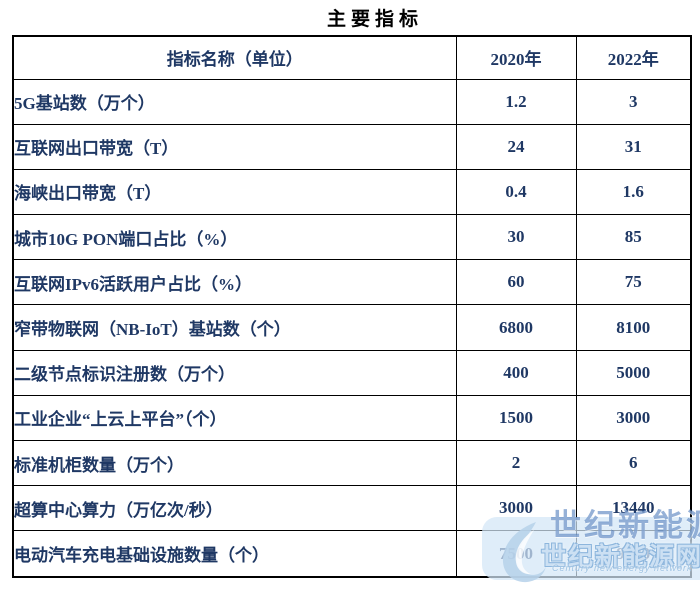 The width and height of the screenshot is (700, 594). I want to click on table-row: 海峡出口带宽（T） 0.4 1.6, so click(352, 192).